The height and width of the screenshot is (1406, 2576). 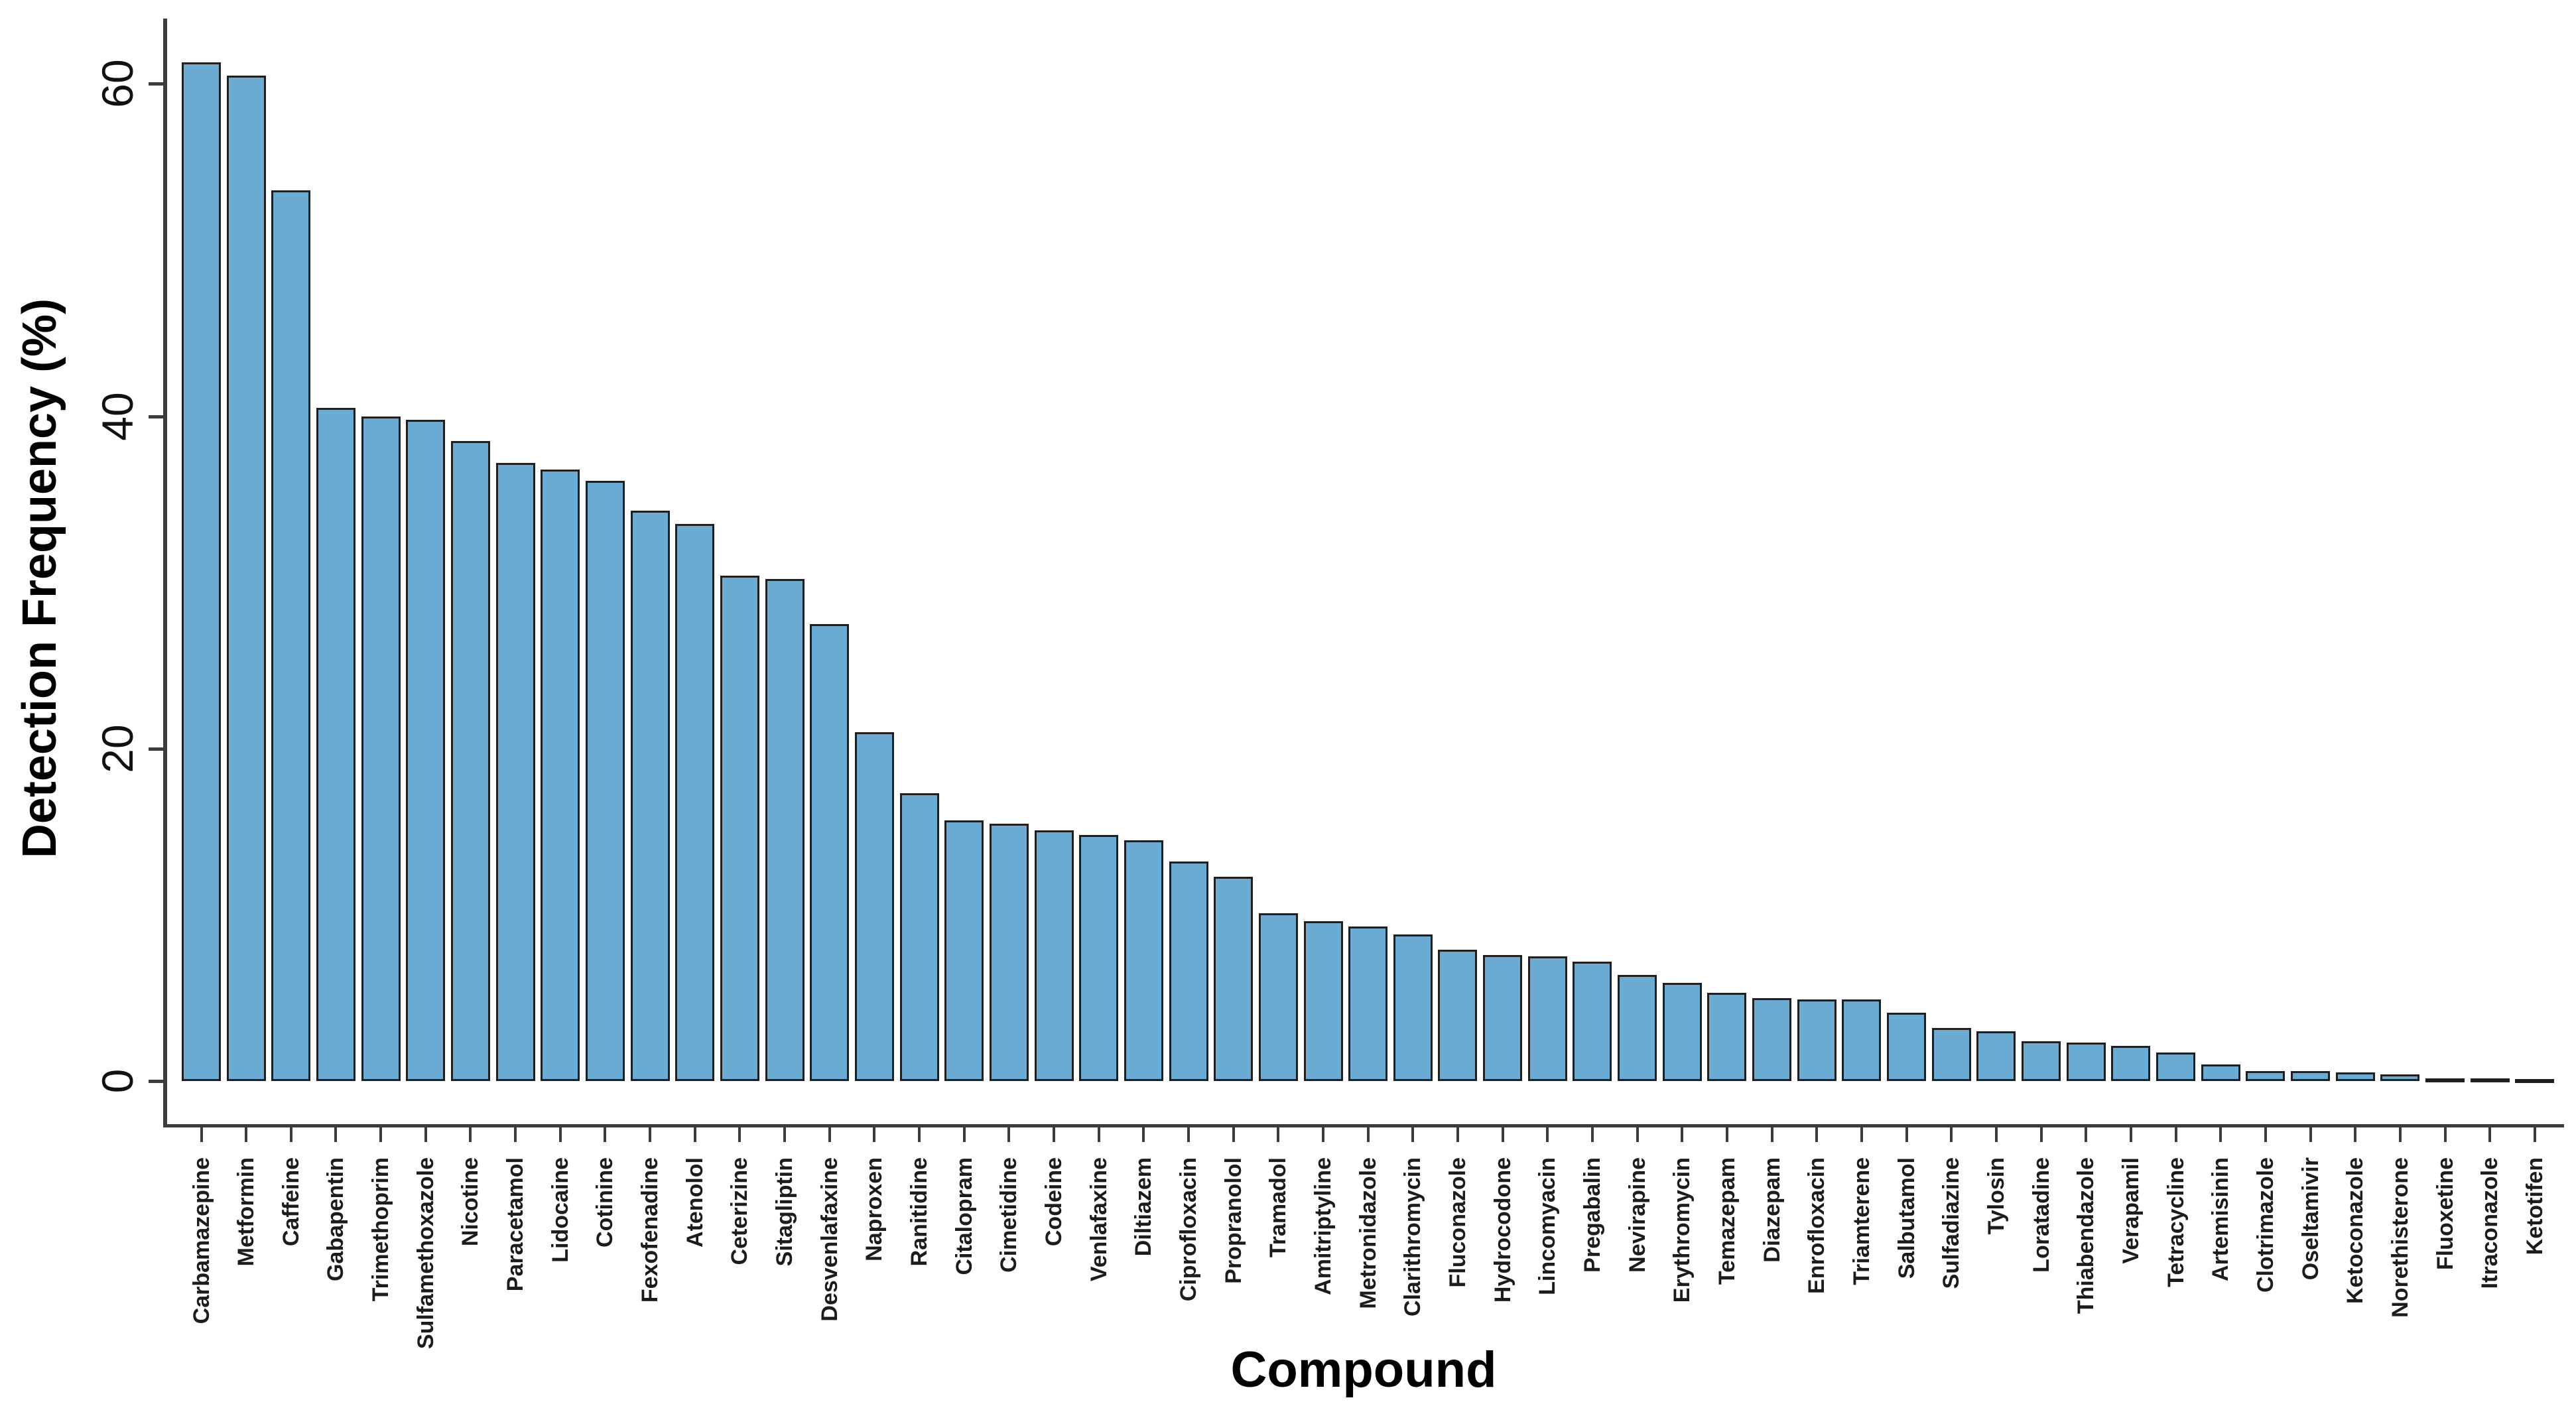 What do you see at coordinates (875, 1209) in the screenshot?
I see `x-tick-label: Naproxen` at bounding box center [875, 1209].